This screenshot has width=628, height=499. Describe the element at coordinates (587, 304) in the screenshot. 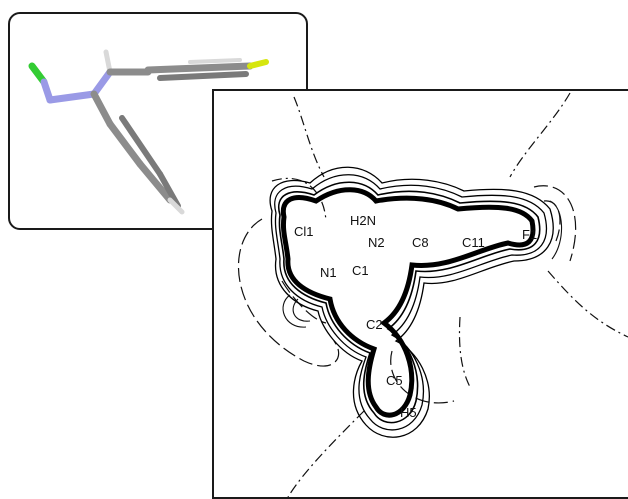

I see `zero-contour-right` at that location.